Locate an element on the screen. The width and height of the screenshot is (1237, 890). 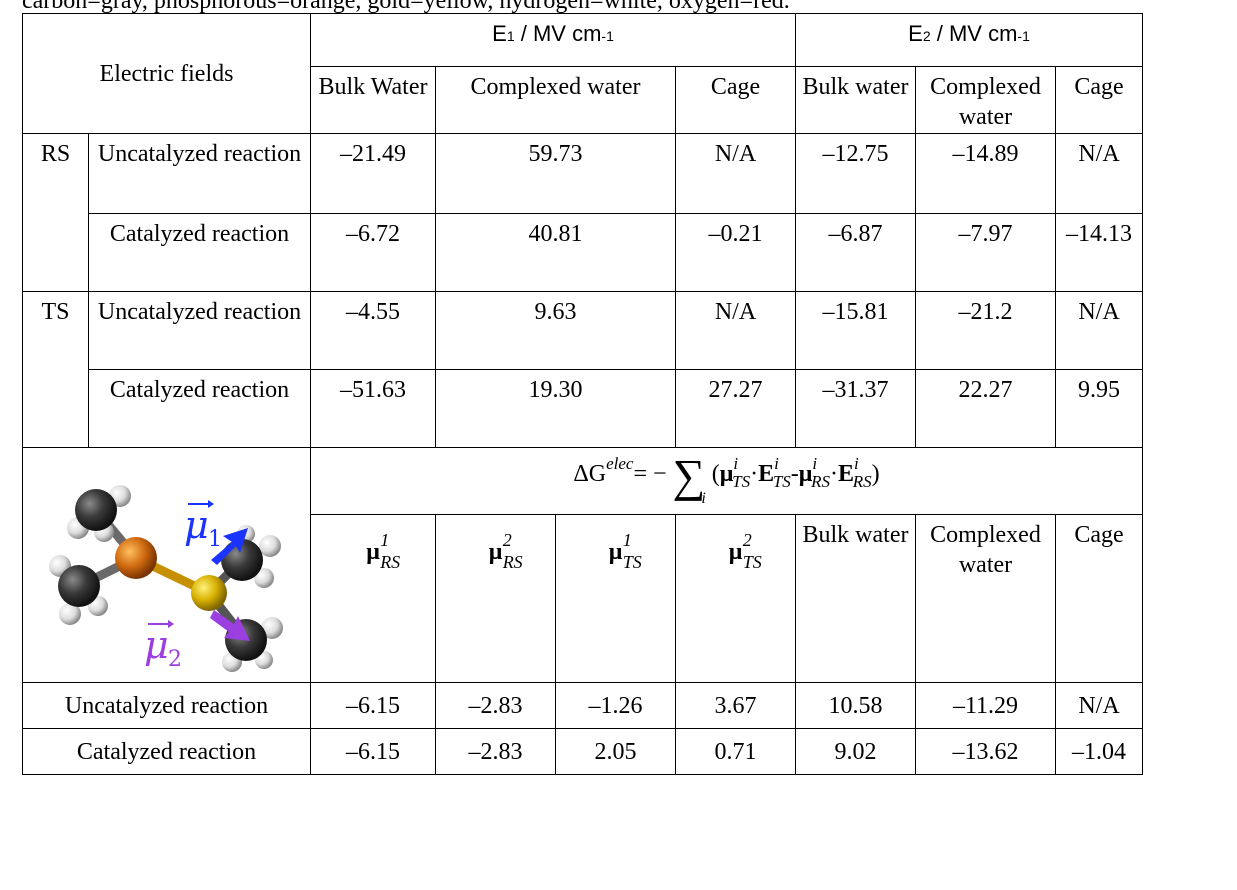
table-cell: 0.71 is located at coordinates (735, 751).